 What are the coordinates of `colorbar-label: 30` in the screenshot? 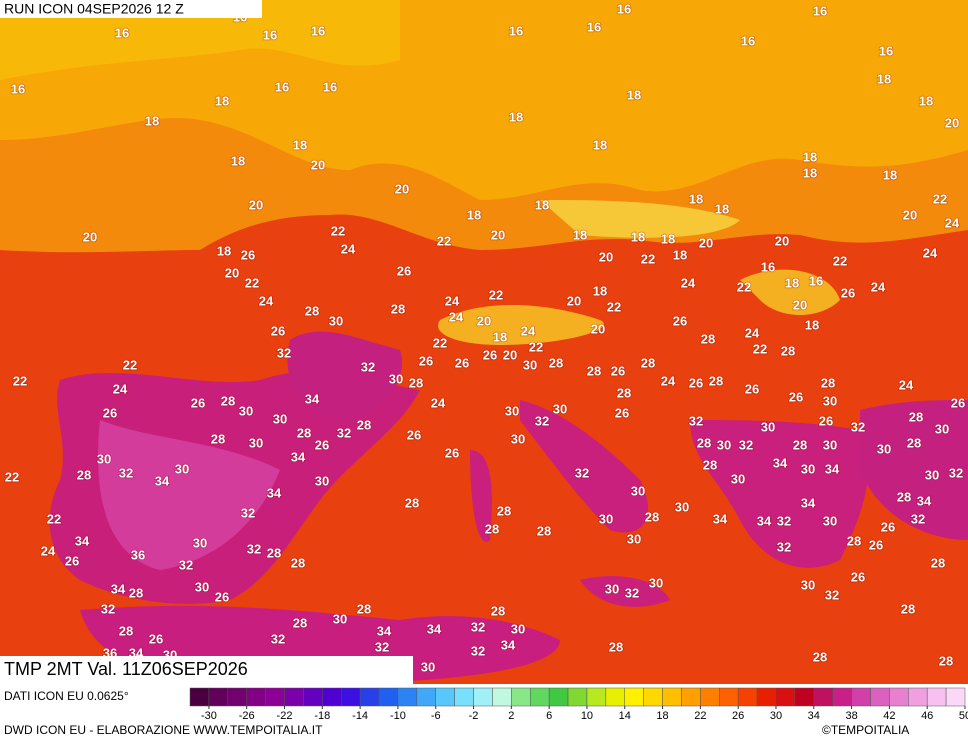 It's located at (776, 716).